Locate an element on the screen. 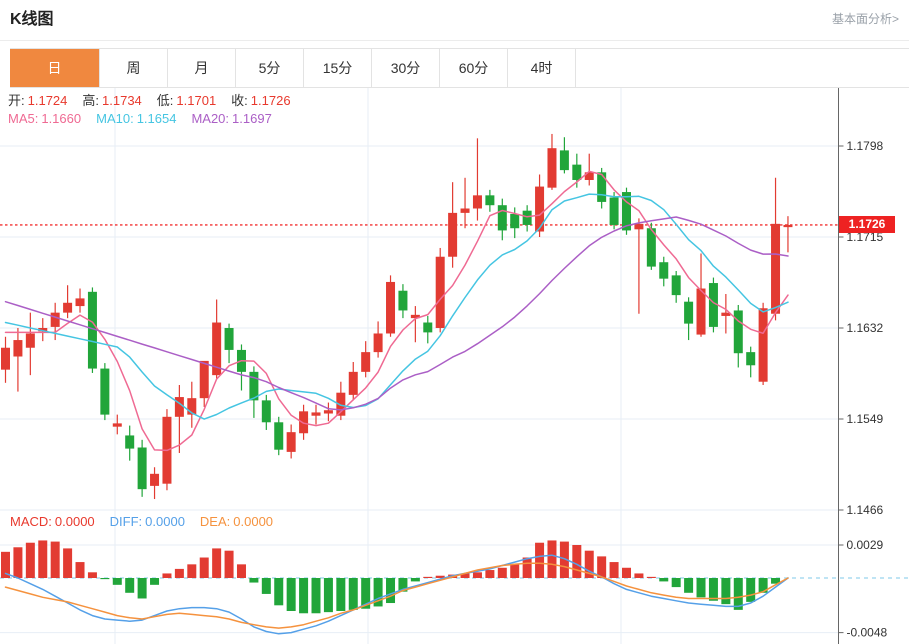  tab-60分: 60分 is located at coordinates (474, 68).